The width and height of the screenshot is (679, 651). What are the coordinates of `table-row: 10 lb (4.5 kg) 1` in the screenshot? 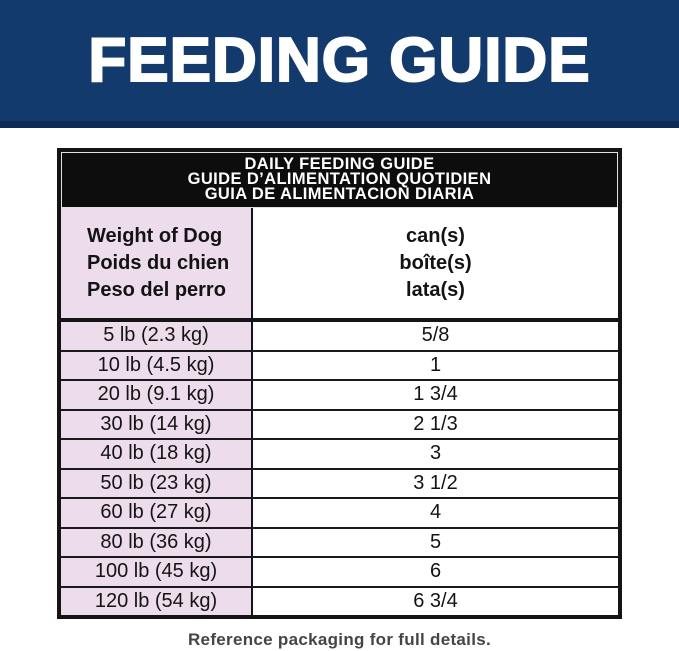 It's located at (339, 364).